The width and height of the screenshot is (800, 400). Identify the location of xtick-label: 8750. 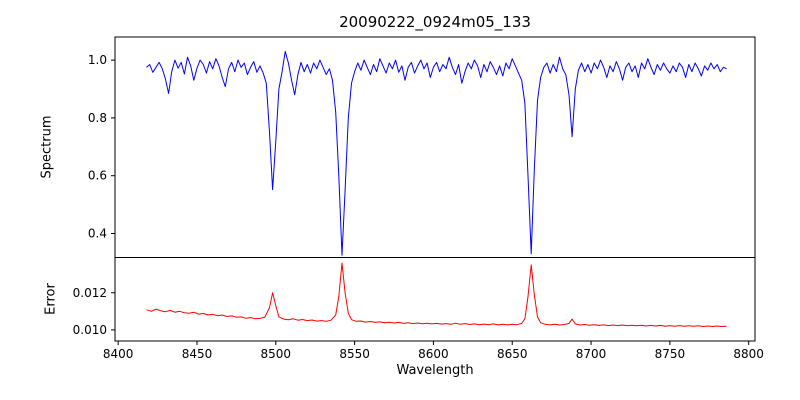
(670, 354).